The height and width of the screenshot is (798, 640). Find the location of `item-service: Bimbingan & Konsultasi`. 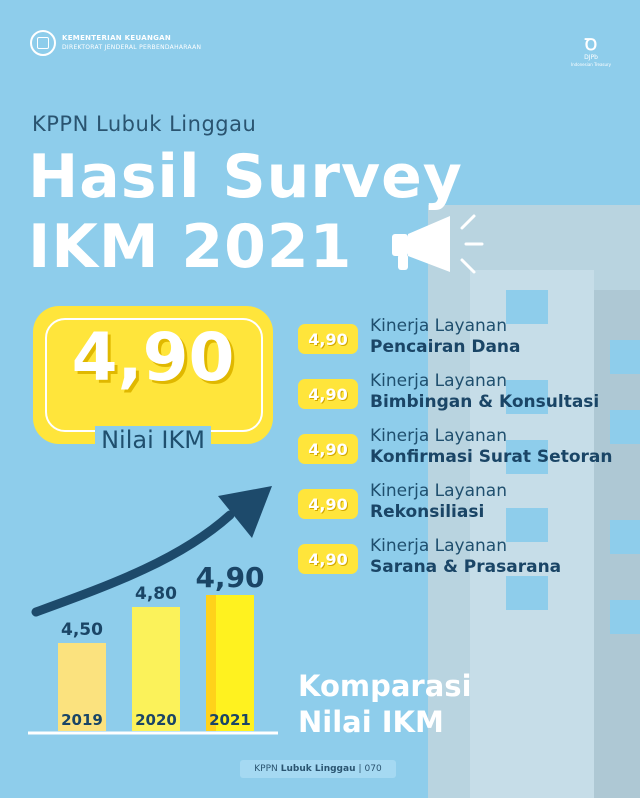

item-service: Bimbingan & Konsultasi is located at coordinates (485, 402).